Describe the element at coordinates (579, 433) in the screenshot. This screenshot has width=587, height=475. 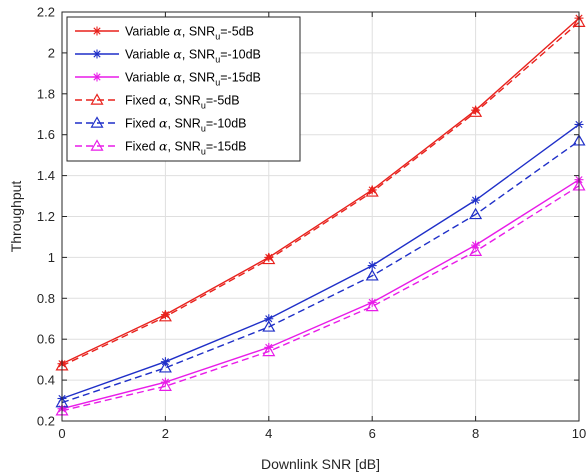
I see `x-tick-label: 10` at that location.